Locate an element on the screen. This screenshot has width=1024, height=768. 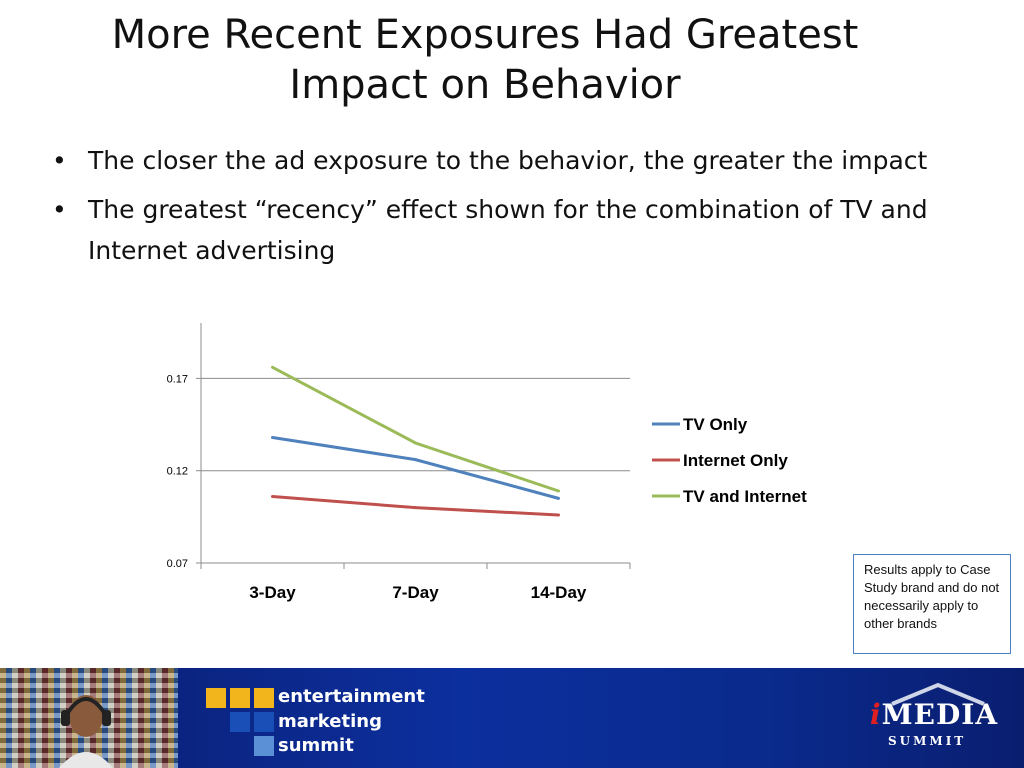
legend-label: TV and Internet is located at coordinates (745, 496).